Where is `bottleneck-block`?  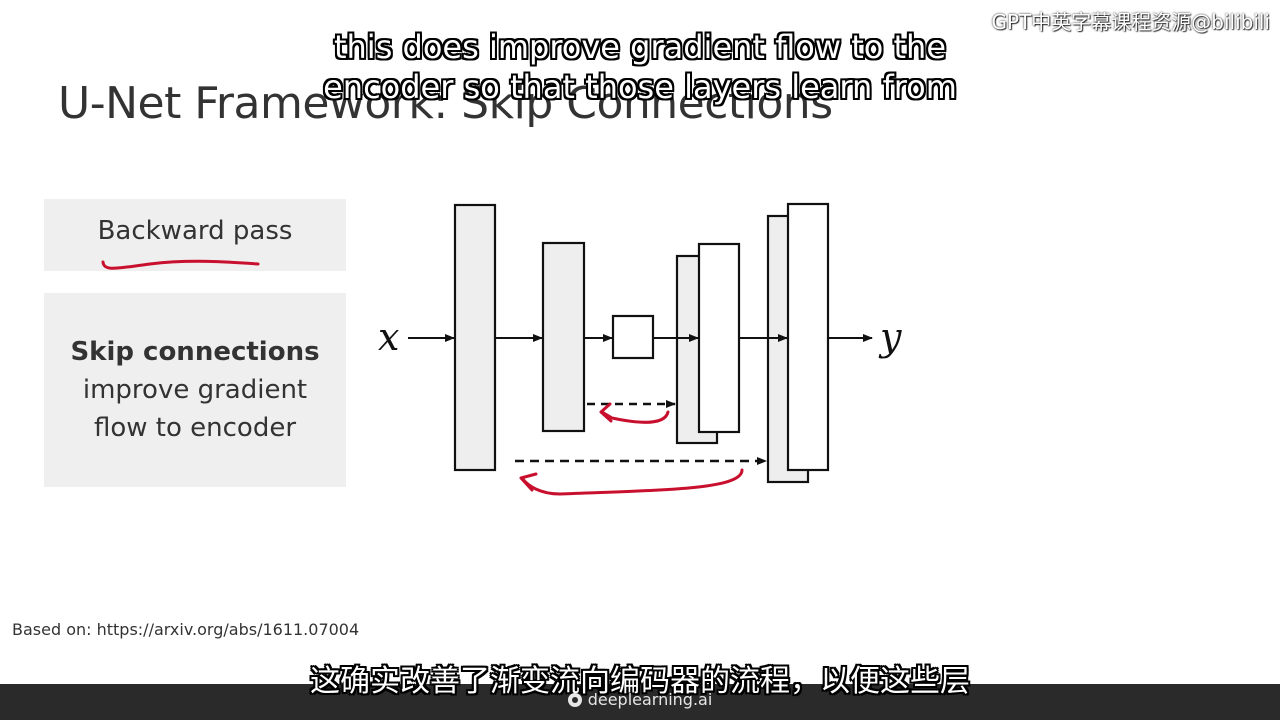
bottleneck-block is located at coordinates (633, 337).